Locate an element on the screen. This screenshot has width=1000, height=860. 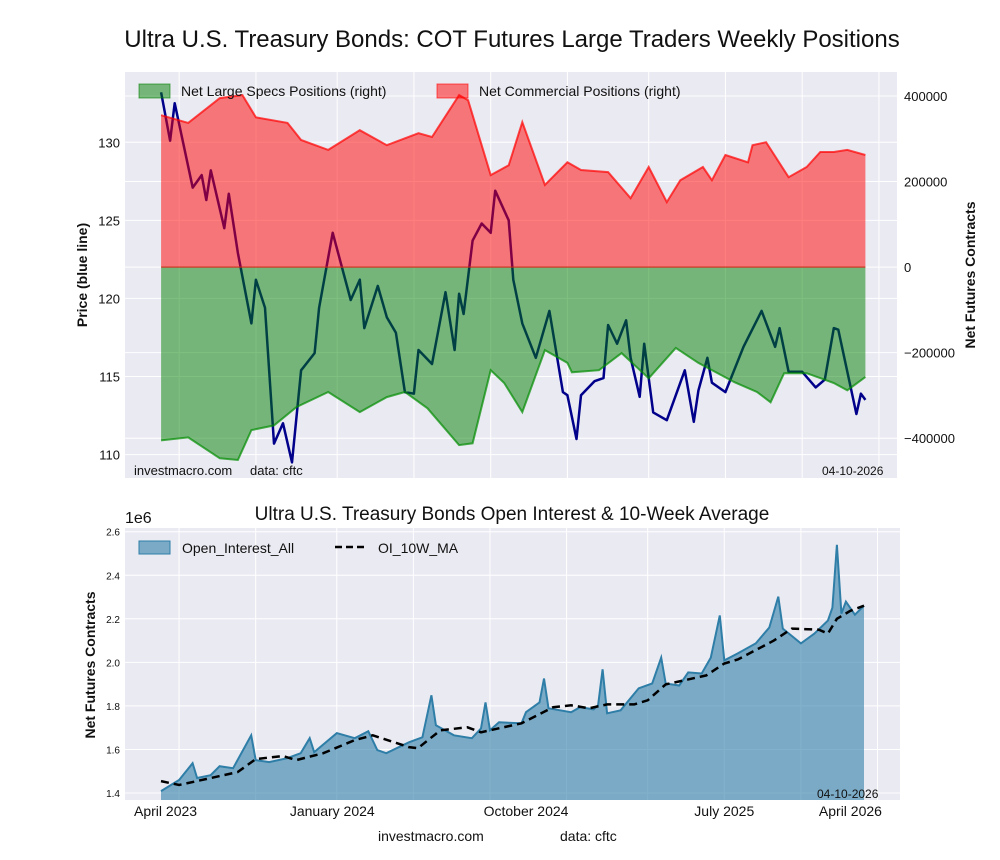
x-tick-label: April 2023 is located at coordinates (165, 811).